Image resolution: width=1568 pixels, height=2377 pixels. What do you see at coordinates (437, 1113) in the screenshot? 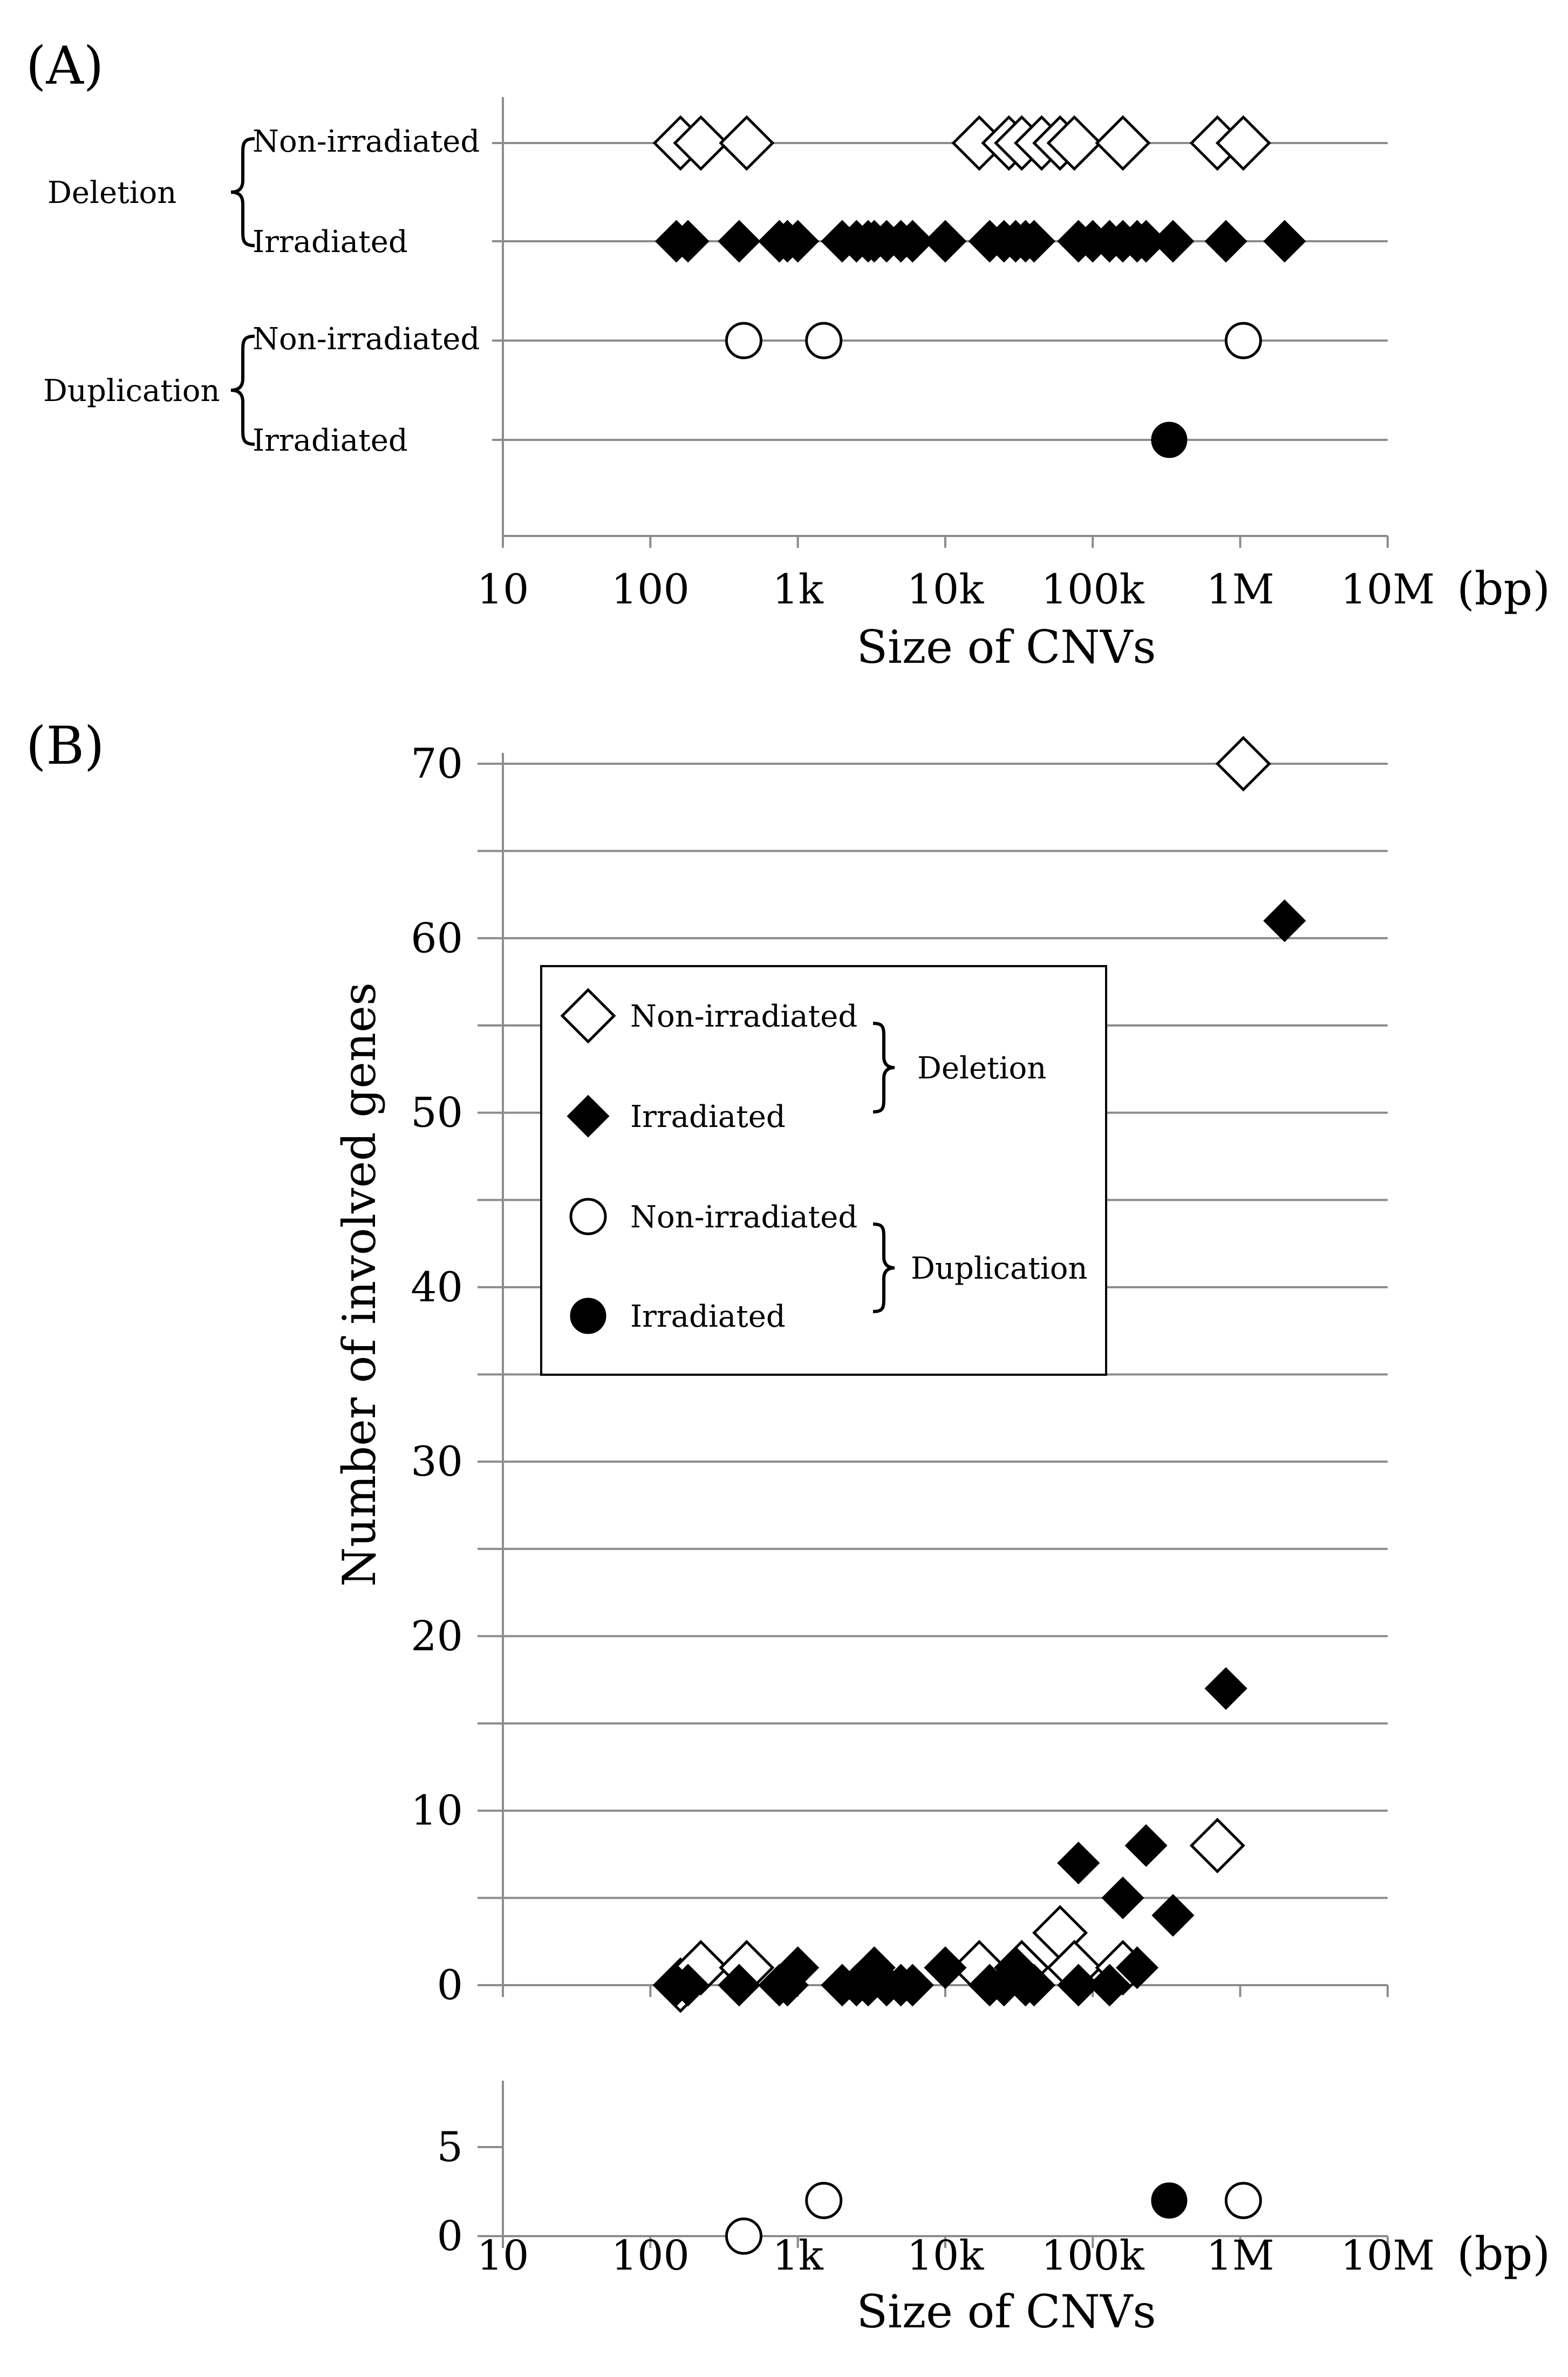
I see `y-tick-label: 50` at bounding box center [437, 1113].